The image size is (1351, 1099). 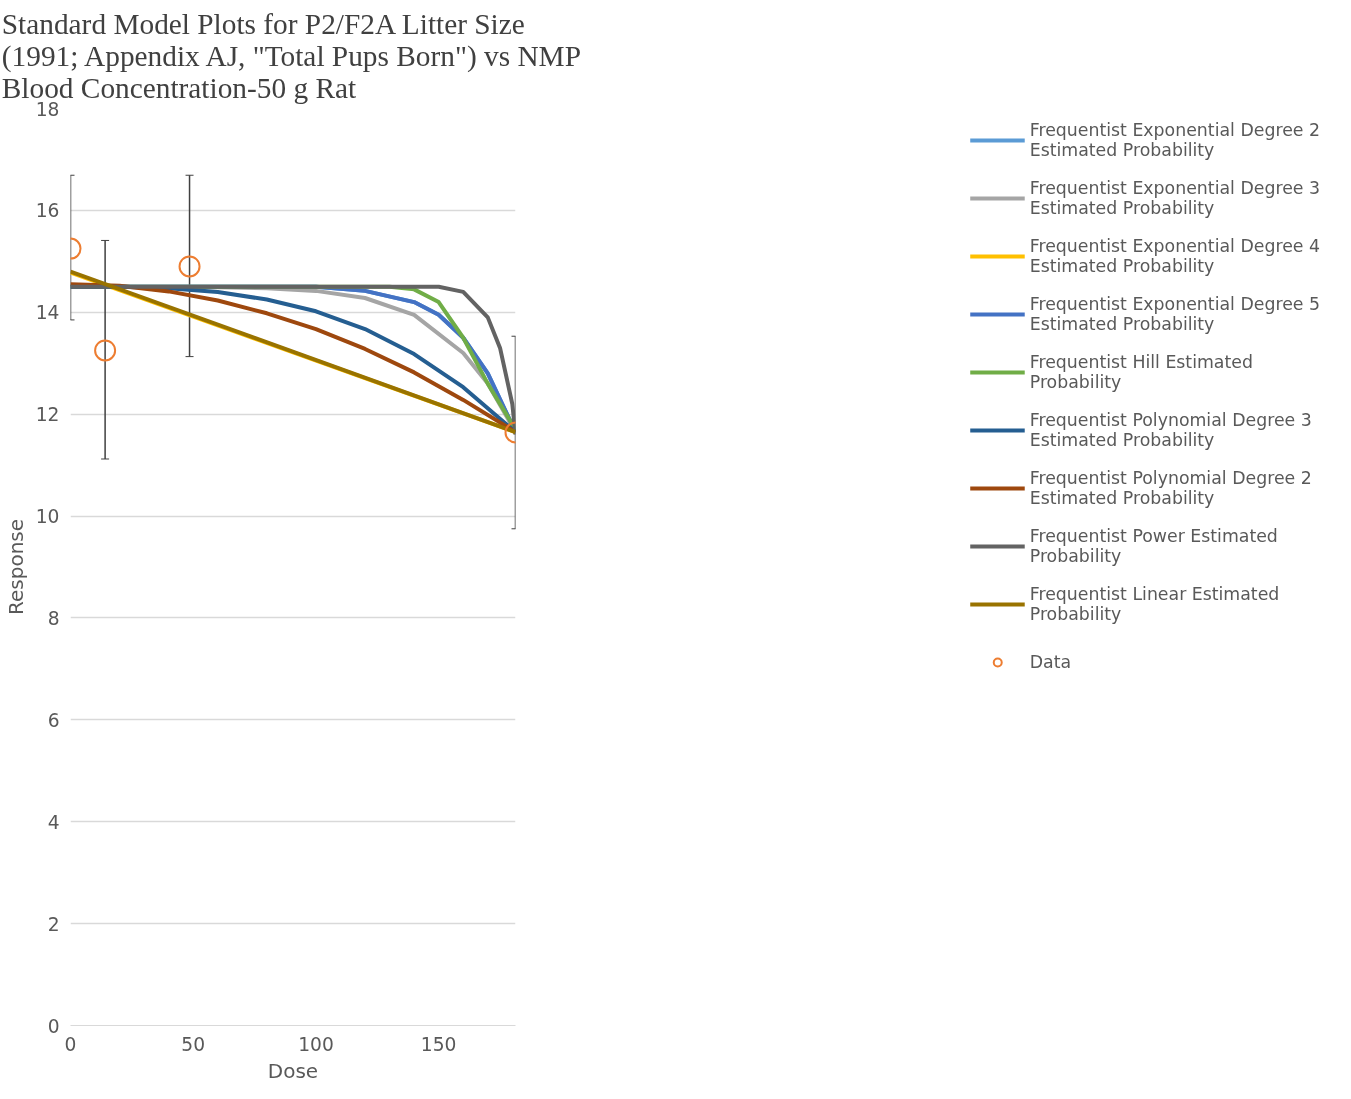 What do you see at coordinates (293, 1070) in the screenshot?
I see `x-axis-title: Dose` at bounding box center [293, 1070].